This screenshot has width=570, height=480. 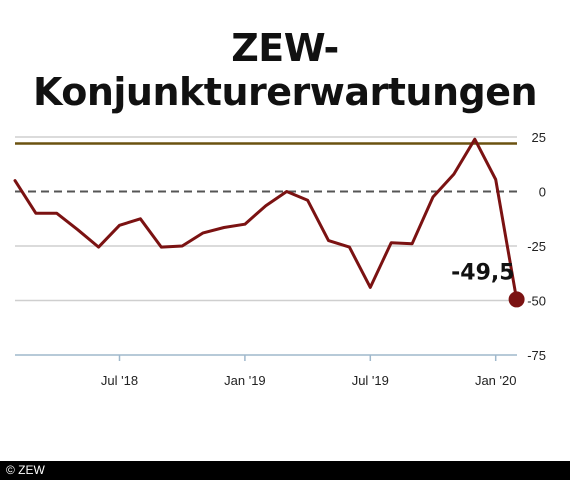 What do you see at coordinates (539, 137) in the screenshot?
I see `y-tick-label: 25` at bounding box center [539, 137].